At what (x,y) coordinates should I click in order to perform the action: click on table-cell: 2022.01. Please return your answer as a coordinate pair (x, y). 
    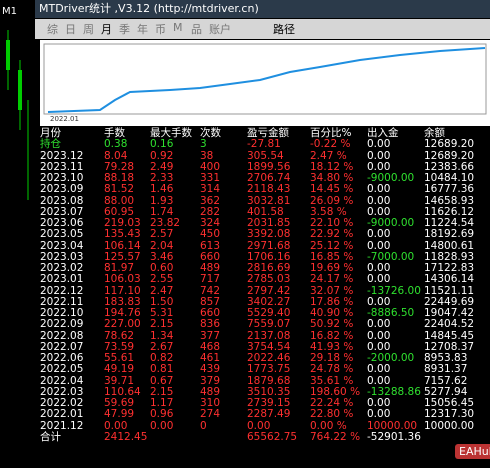
    Looking at the image, I should click on (62, 414).